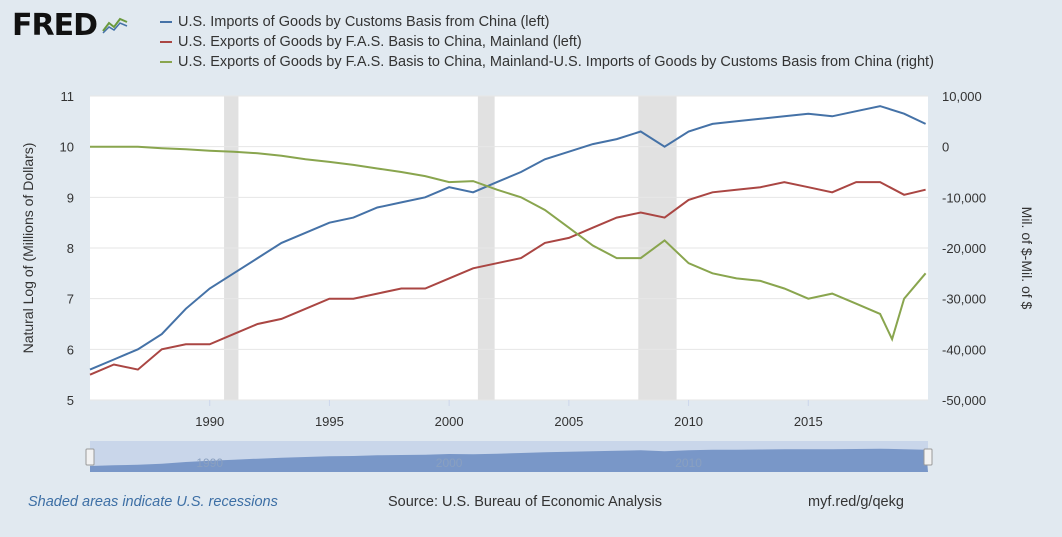 Image resolution: width=1062 pixels, height=537 pixels. I want to click on x-tick-label: 2005, so click(568, 421).